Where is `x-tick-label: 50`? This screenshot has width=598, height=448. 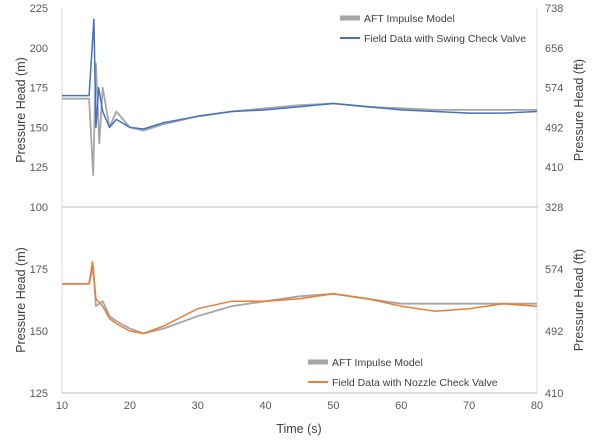 x-tick-label: 50 is located at coordinates (333, 406).